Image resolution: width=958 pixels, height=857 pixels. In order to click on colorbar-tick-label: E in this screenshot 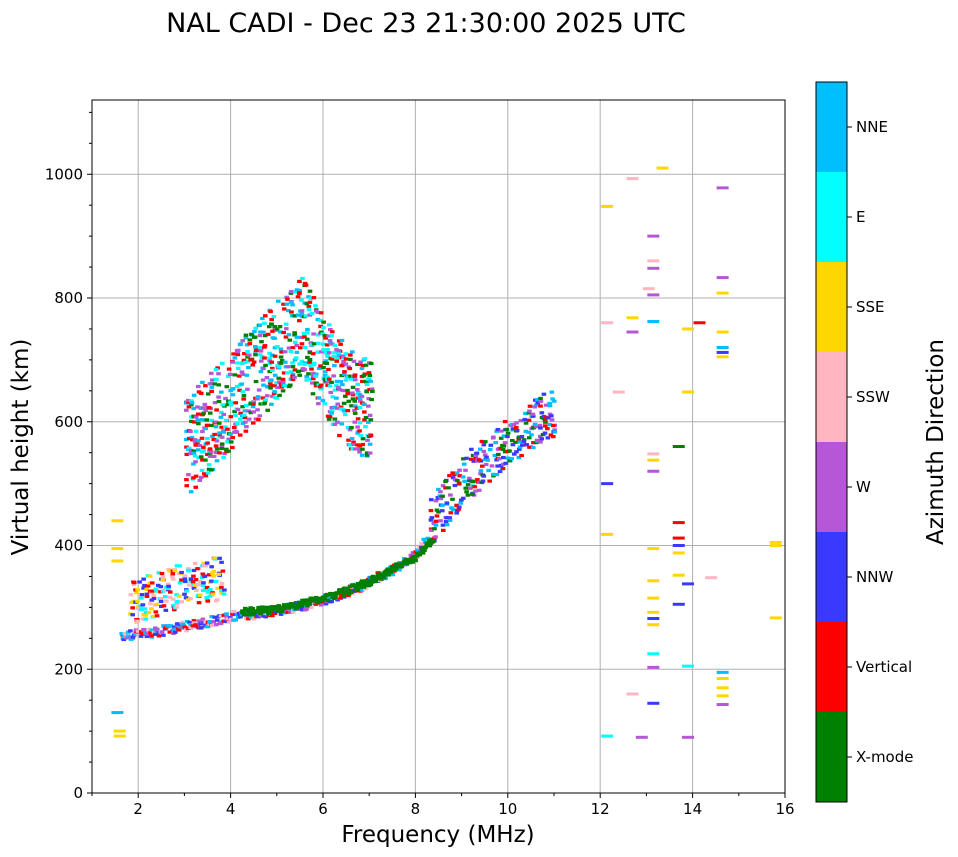, I will do `click(860, 217)`.